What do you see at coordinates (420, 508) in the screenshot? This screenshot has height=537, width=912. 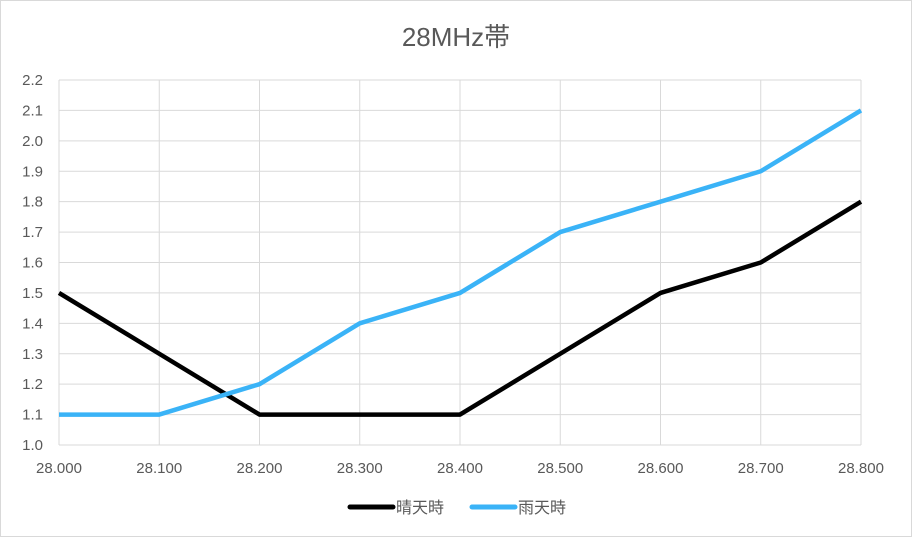 I see `legend-label: 晴天時` at bounding box center [420, 508].